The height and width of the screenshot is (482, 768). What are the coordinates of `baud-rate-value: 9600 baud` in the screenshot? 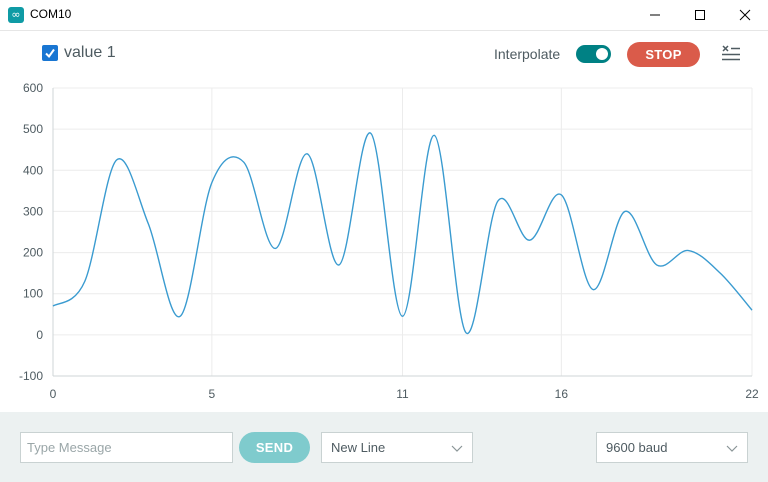 It's located at (637, 447).